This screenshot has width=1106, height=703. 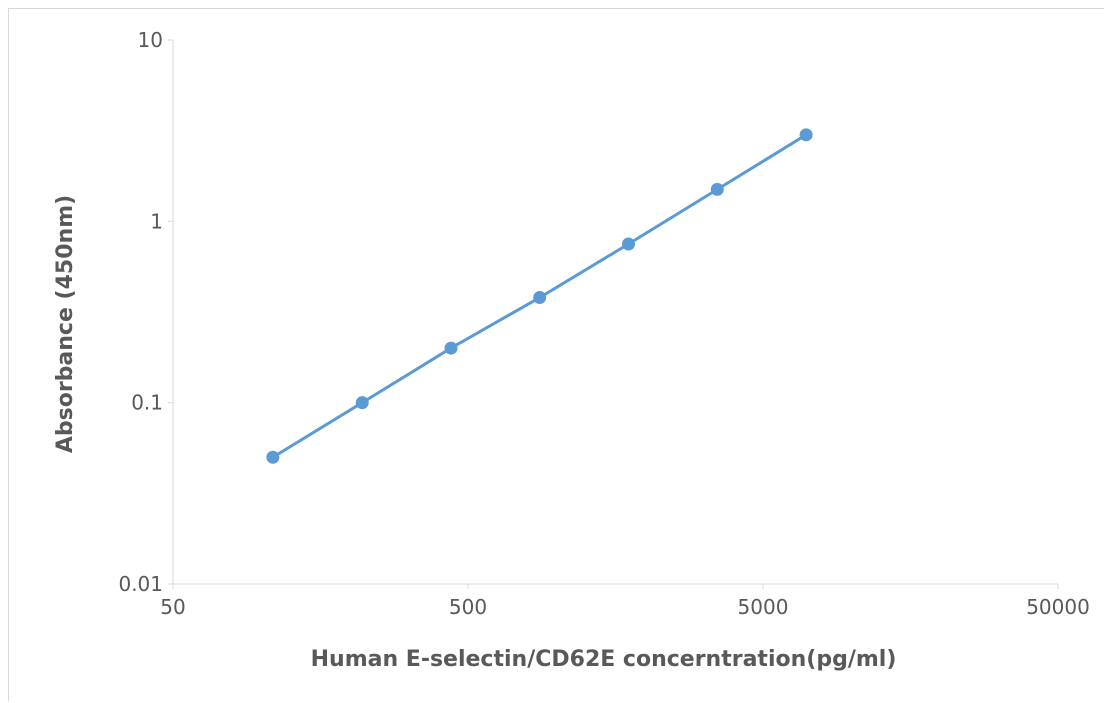 I want to click on y-tick-label: 0.1, so click(x=147, y=403).